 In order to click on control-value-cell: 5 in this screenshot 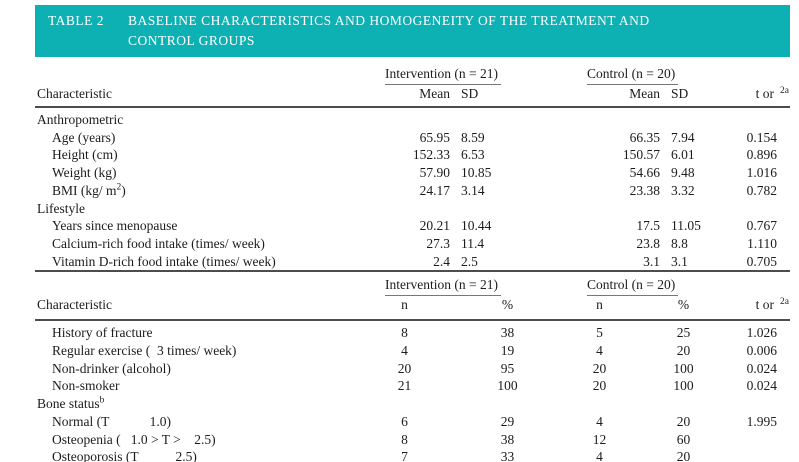, I will do `click(599, 333)`.